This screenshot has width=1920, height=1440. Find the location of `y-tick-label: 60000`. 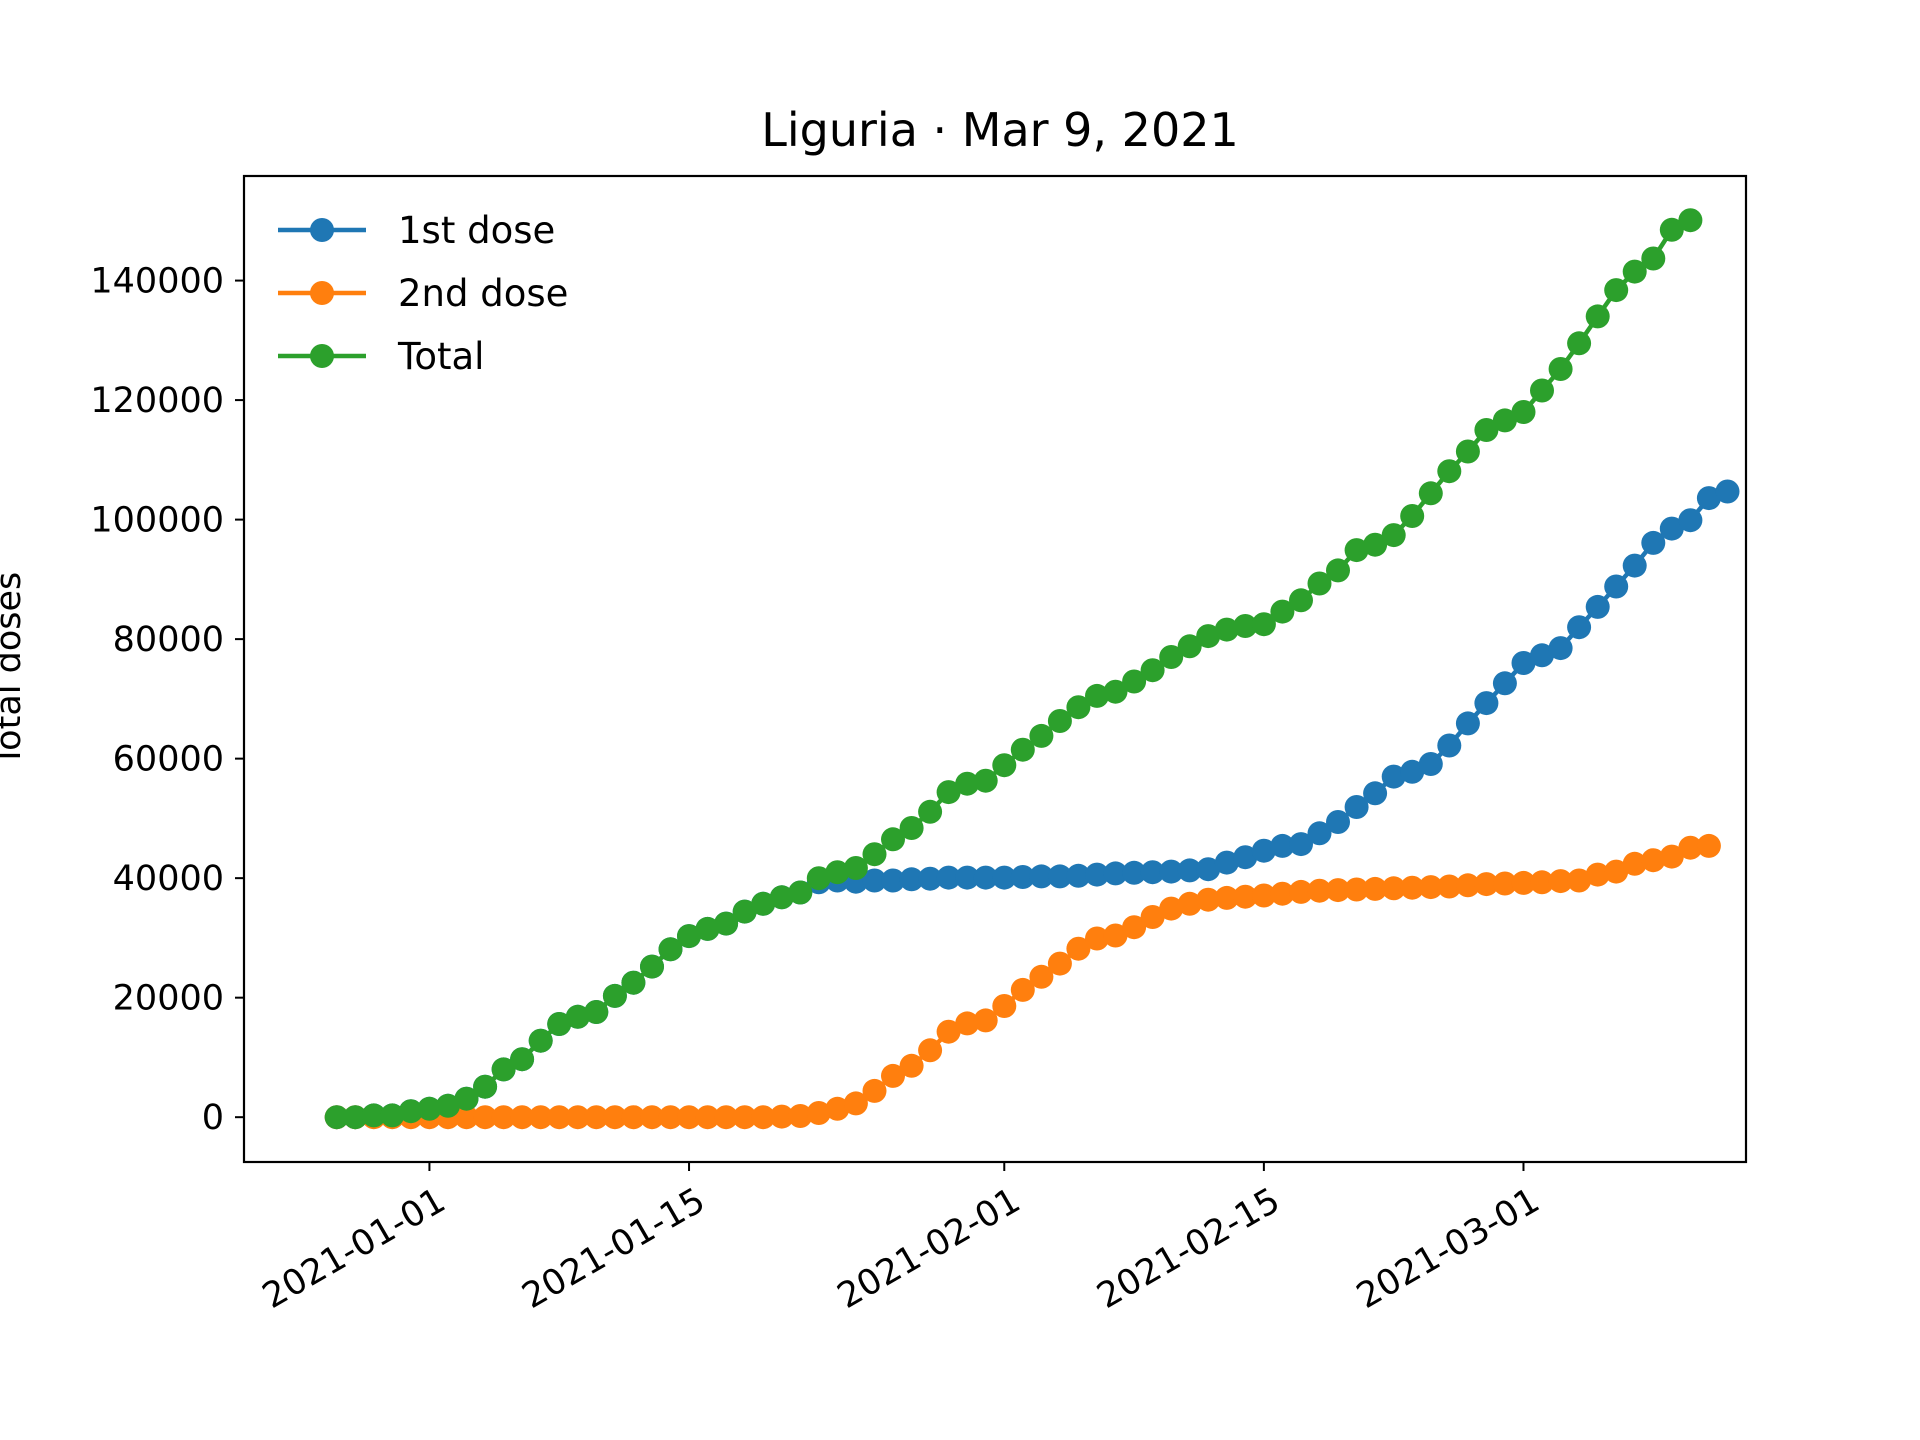

y-tick-label: 60000 is located at coordinates (168, 760).